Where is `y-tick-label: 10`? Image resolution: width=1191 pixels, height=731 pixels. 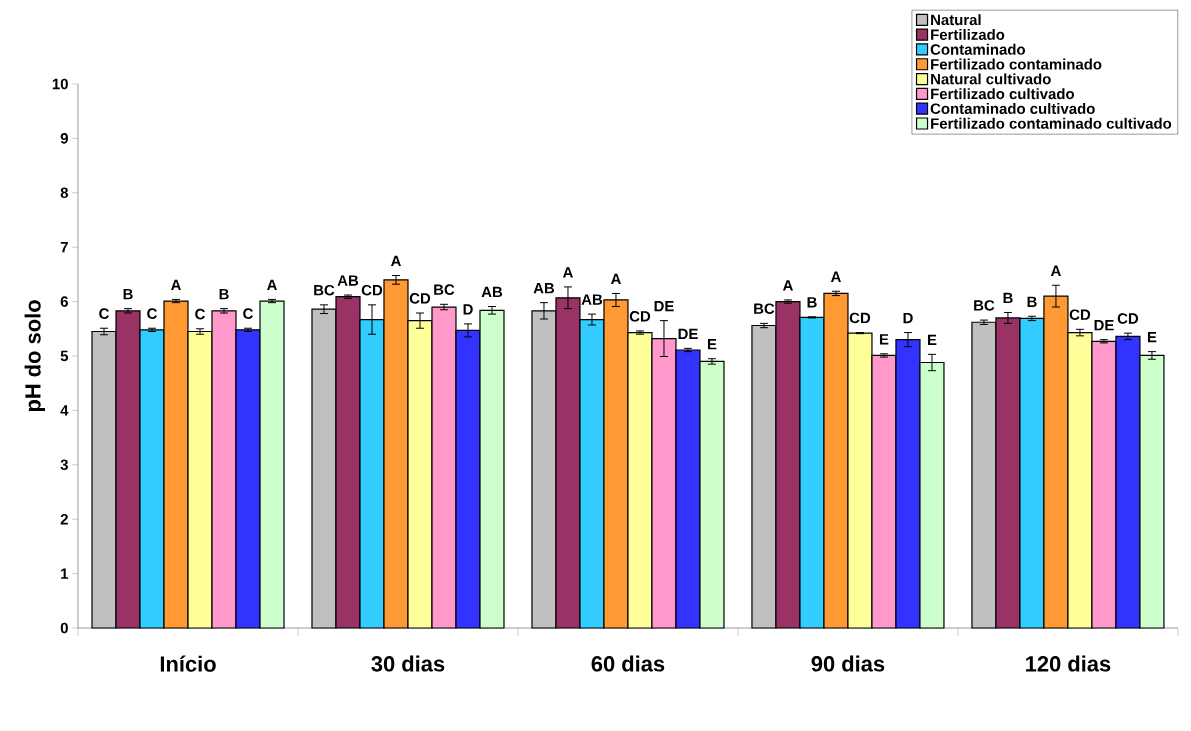
y-tick-label: 10 is located at coordinates (60, 84).